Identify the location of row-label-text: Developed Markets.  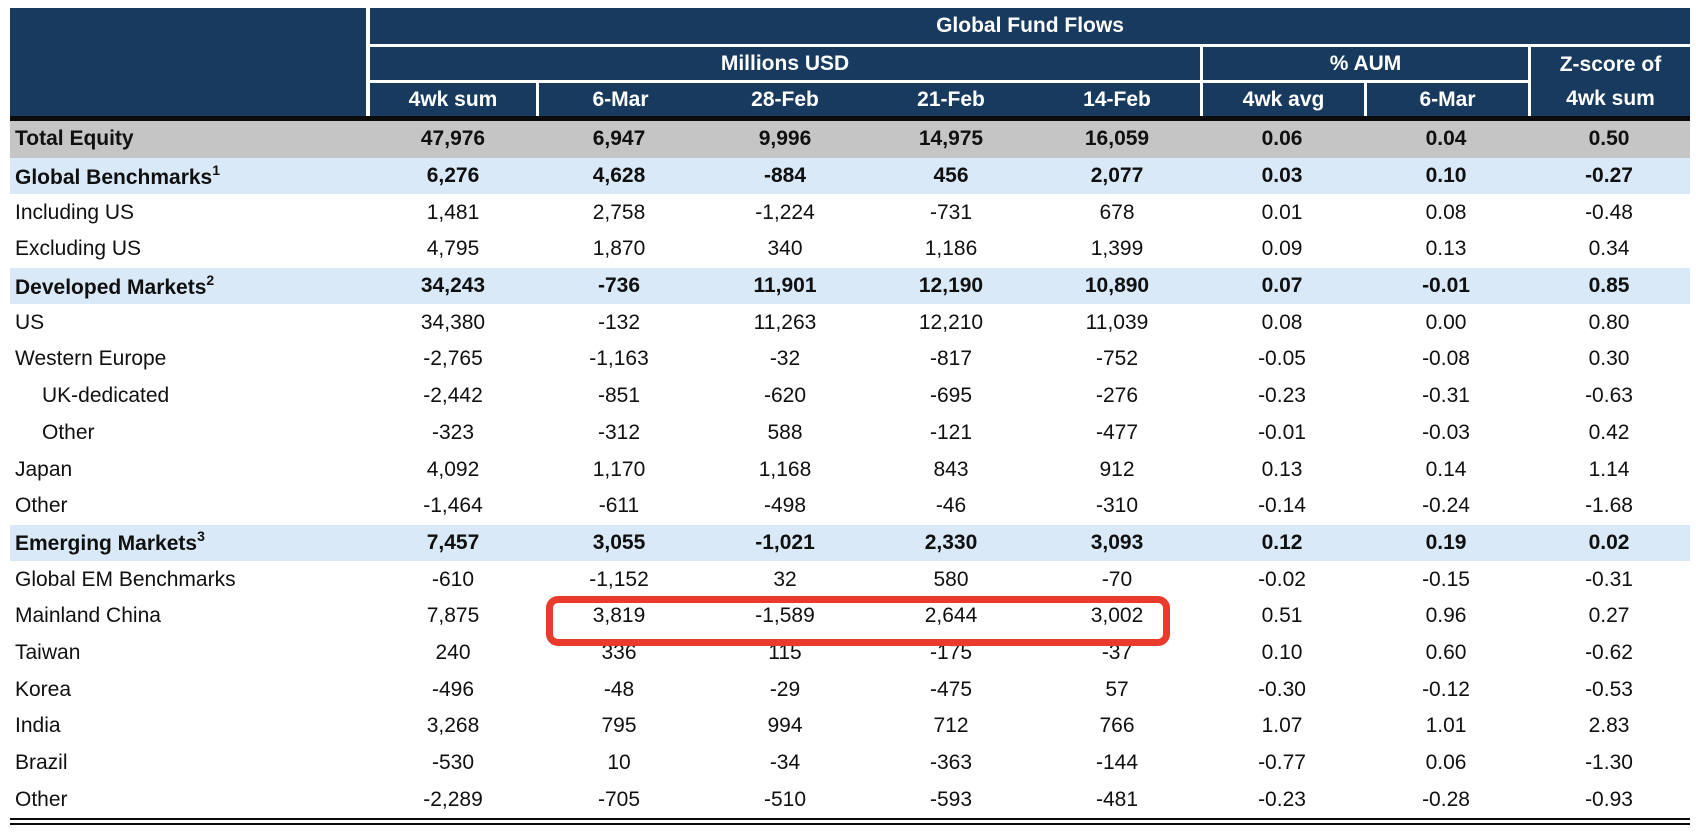
(111, 287).